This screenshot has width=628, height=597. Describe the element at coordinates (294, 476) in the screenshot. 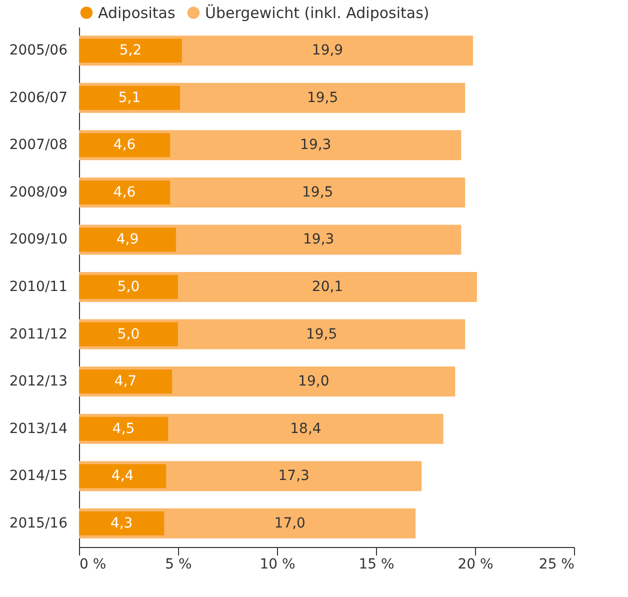

I see `data-label: 17,3` at that location.